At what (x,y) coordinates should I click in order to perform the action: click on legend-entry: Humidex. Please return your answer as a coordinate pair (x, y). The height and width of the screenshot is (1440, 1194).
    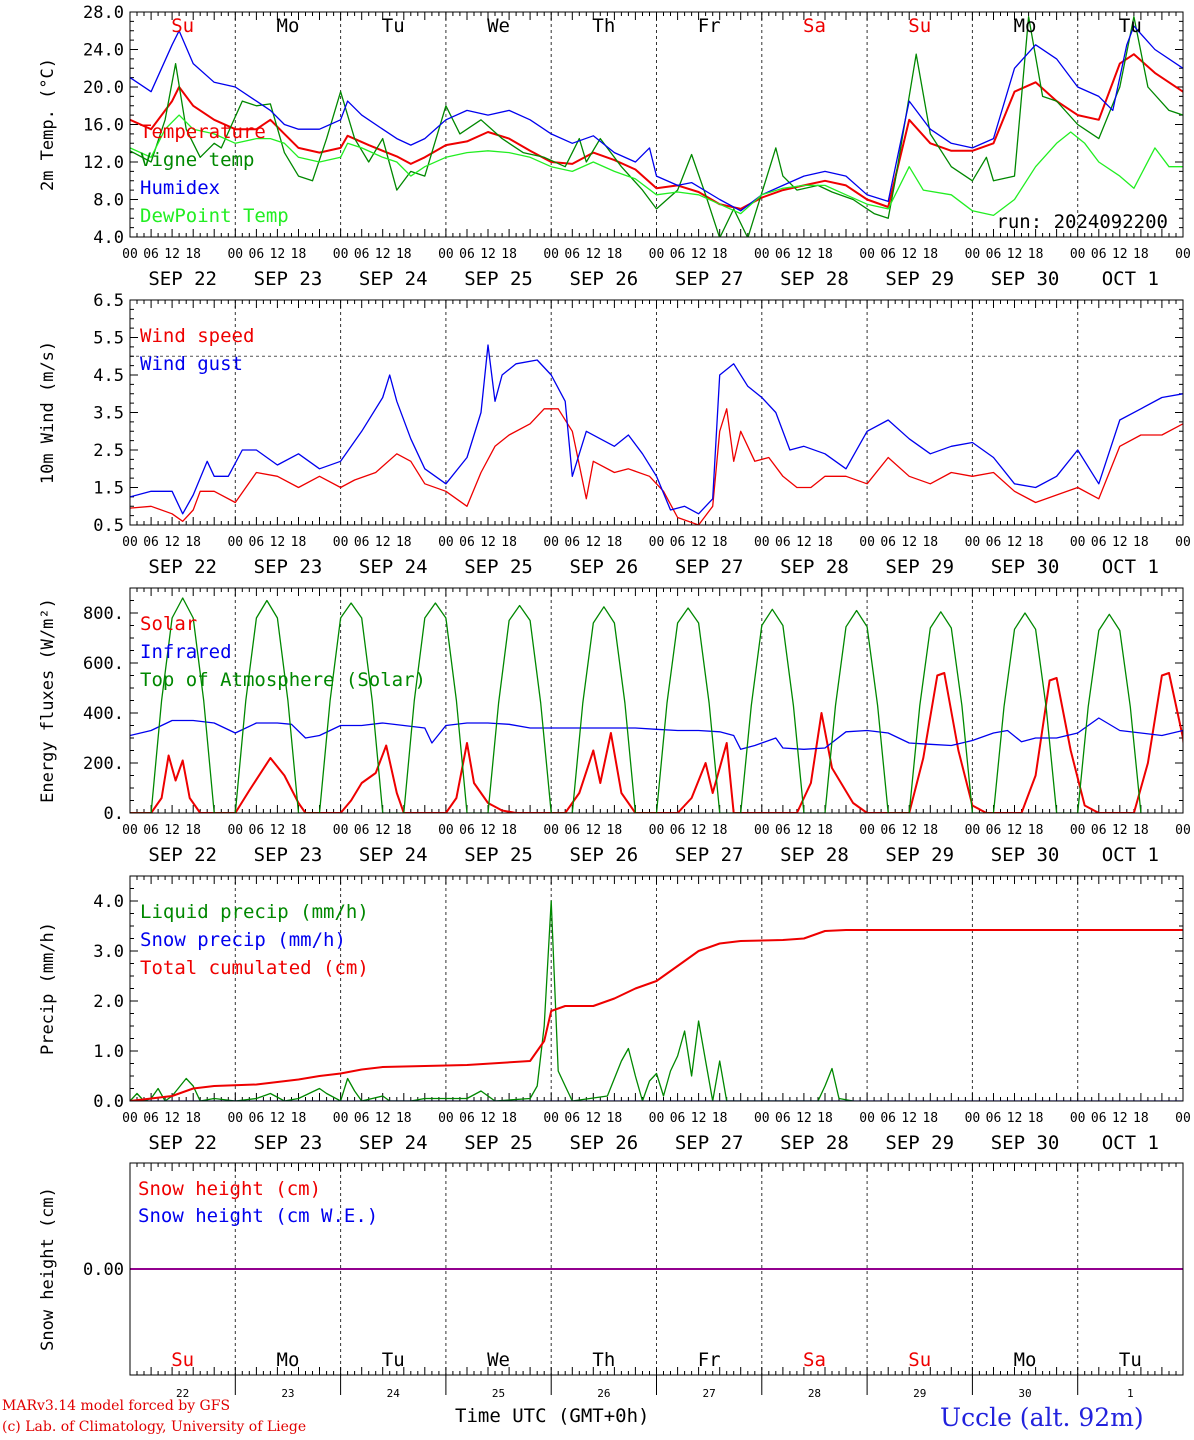
    Looking at the image, I should click on (180, 188).